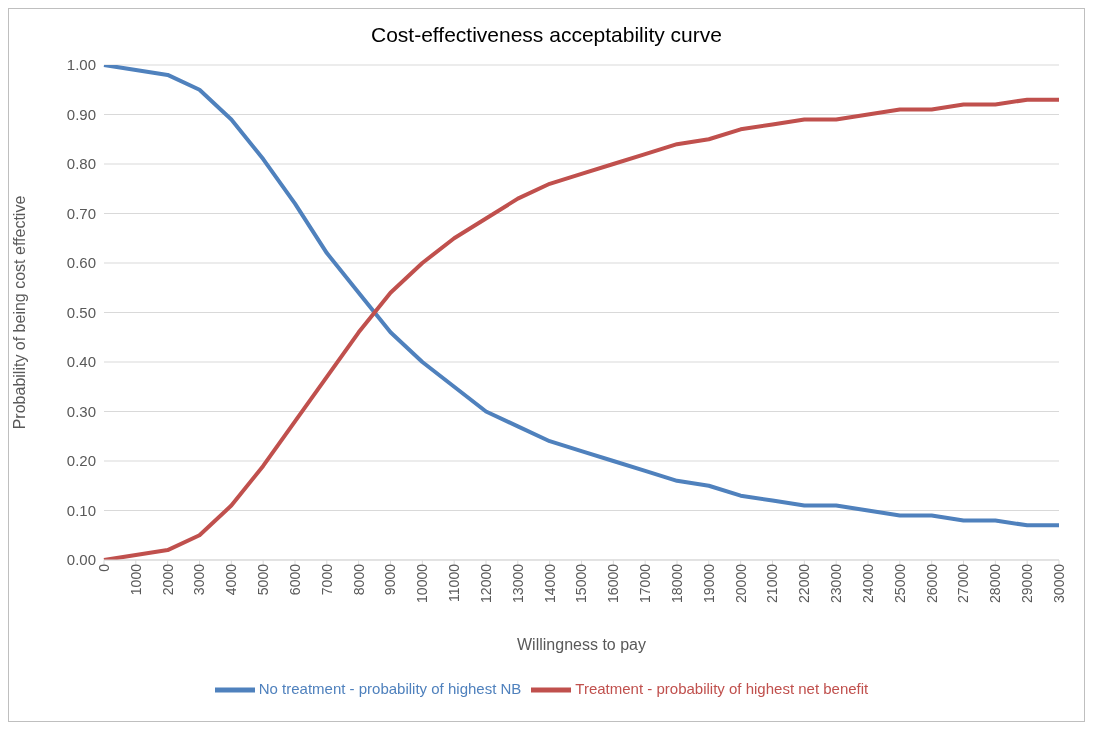  What do you see at coordinates (613, 583) in the screenshot?
I see `x-tick-label: 16000` at bounding box center [613, 583].